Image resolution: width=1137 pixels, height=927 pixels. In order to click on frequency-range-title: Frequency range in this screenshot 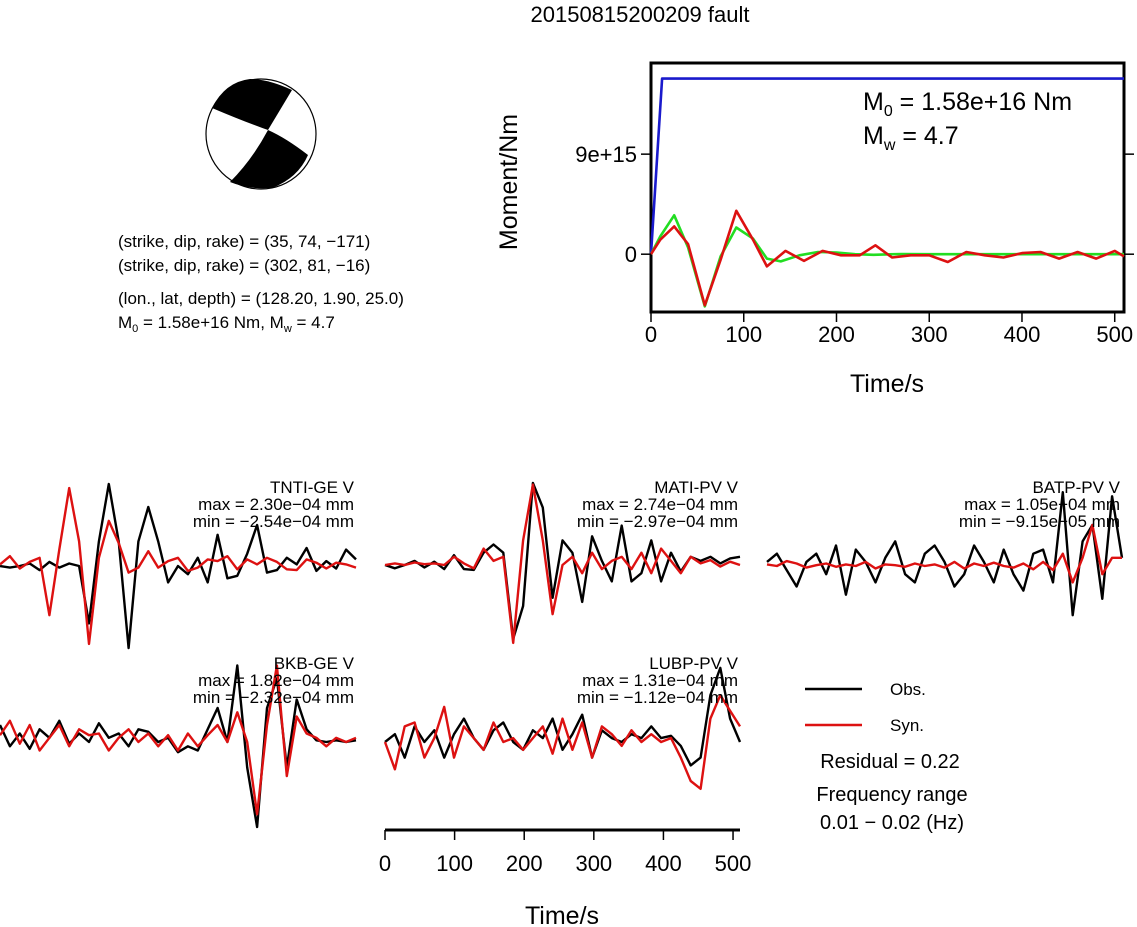, I will do `click(891, 795)`.